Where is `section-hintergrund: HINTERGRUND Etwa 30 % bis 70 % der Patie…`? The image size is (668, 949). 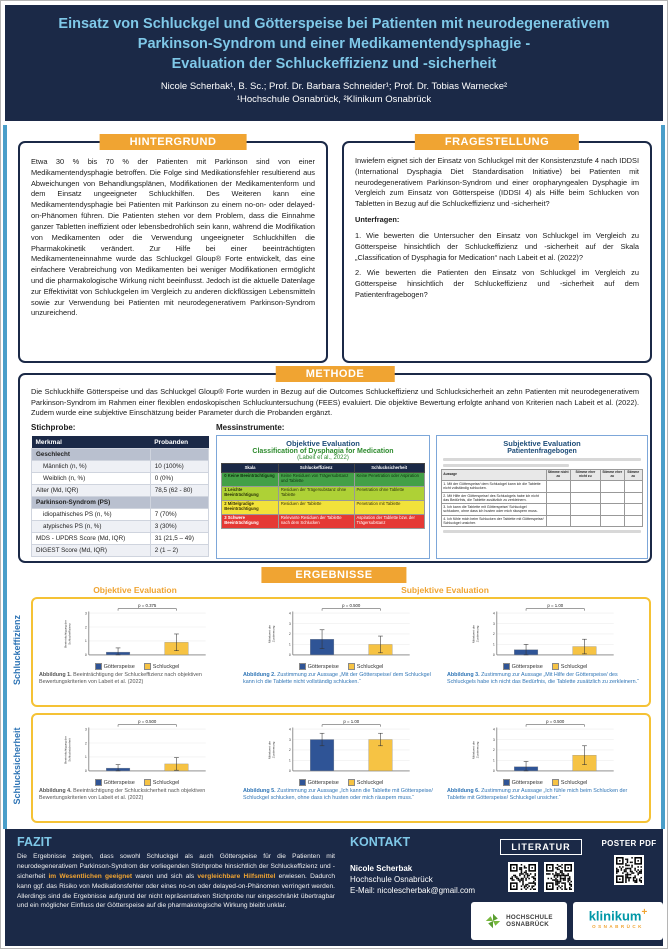 section-hintergrund: HINTERGRUND Etwa 30 % bis 70 % der Patie… is located at coordinates (173, 248).